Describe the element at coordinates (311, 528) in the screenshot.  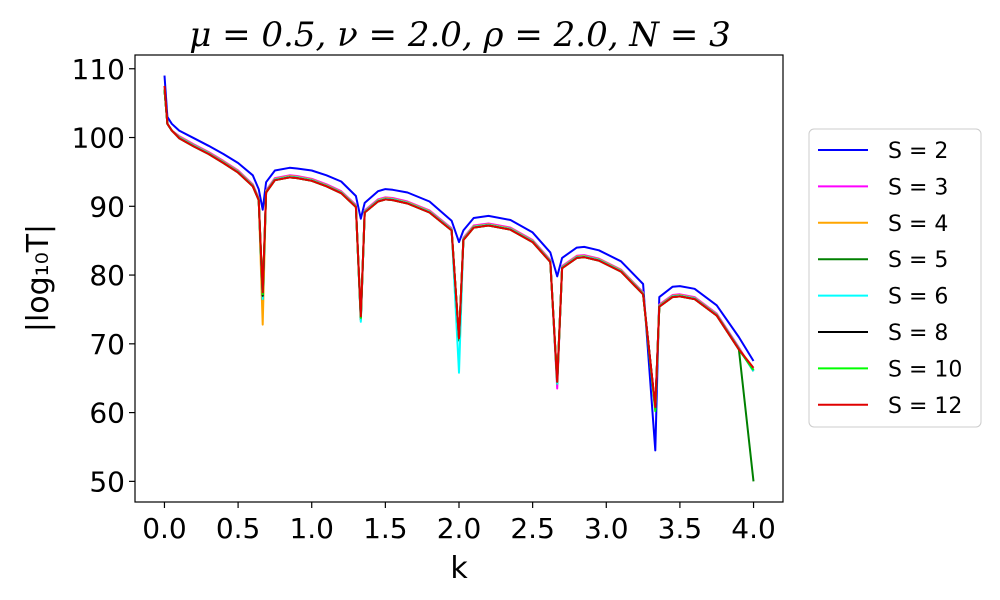
I see `x-tick-label: 1.0` at that location.